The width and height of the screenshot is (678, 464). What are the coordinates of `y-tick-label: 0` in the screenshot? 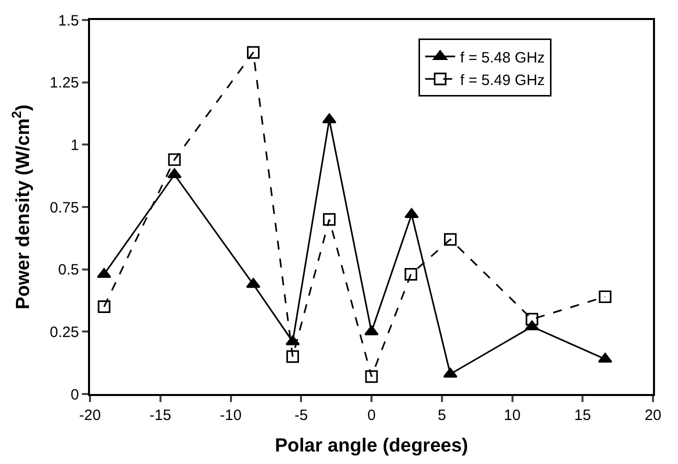 It's located at (74, 395).